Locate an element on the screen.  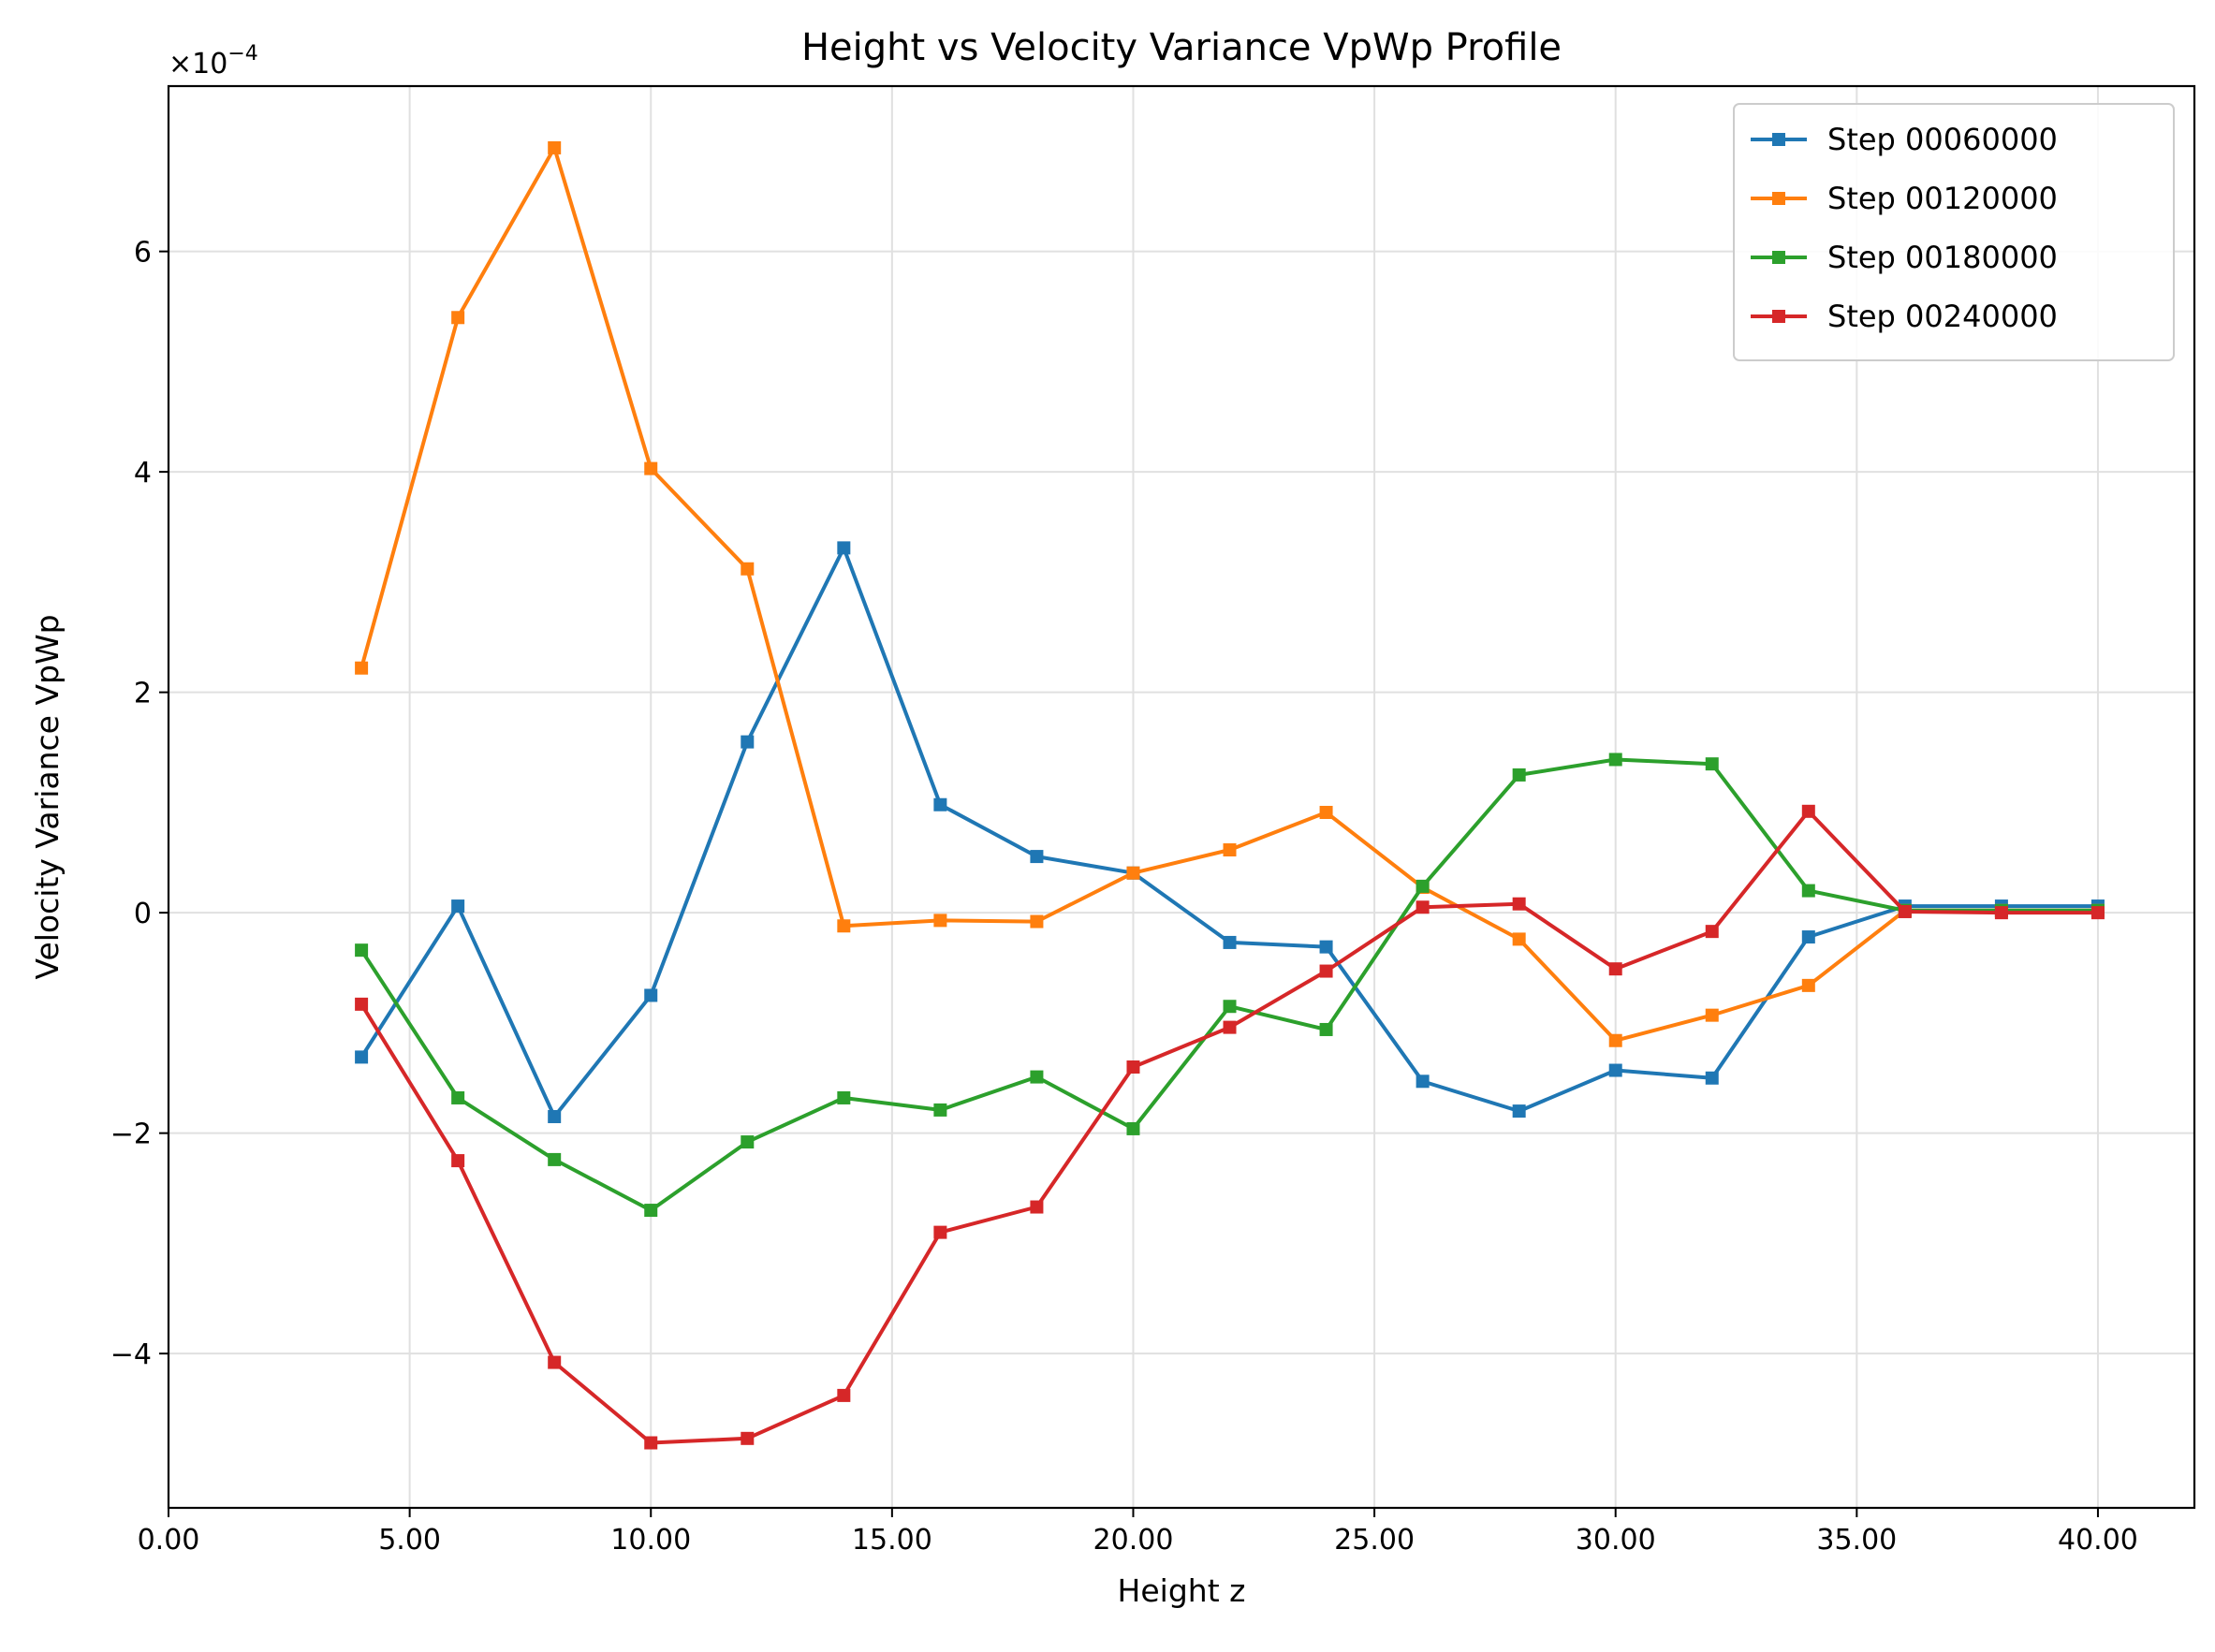
legend-label: Step 00240000 is located at coordinates (1942, 317).